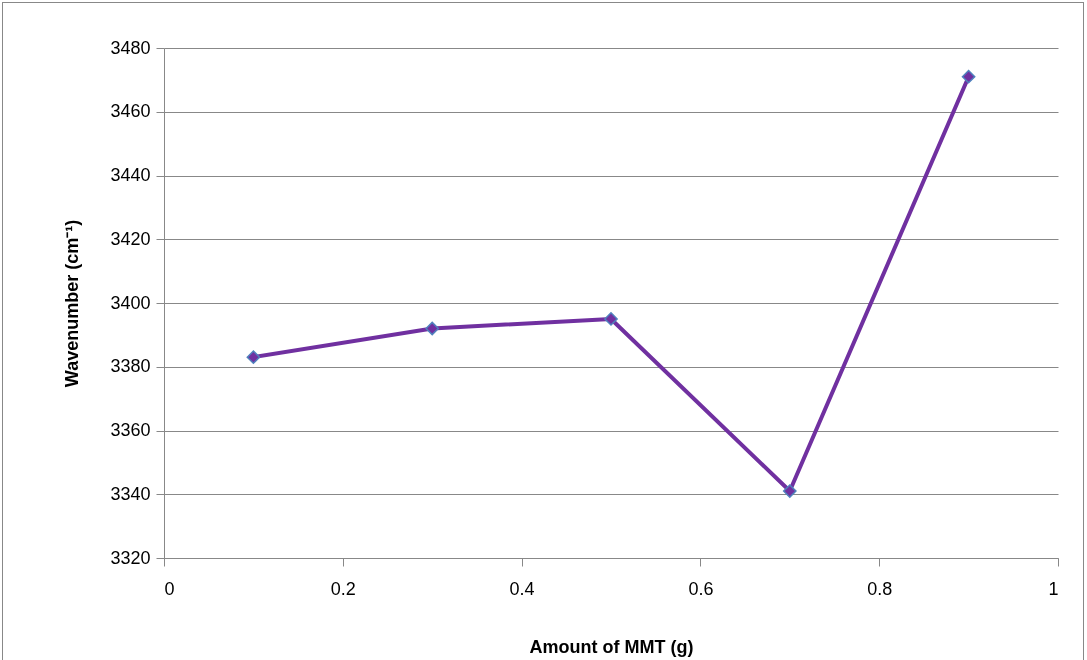 The width and height of the screenshot is (1087, 660). Describe the element at coordinates (130, 366) in the screenshot. I see `y-tick-label: 3380` at that location.